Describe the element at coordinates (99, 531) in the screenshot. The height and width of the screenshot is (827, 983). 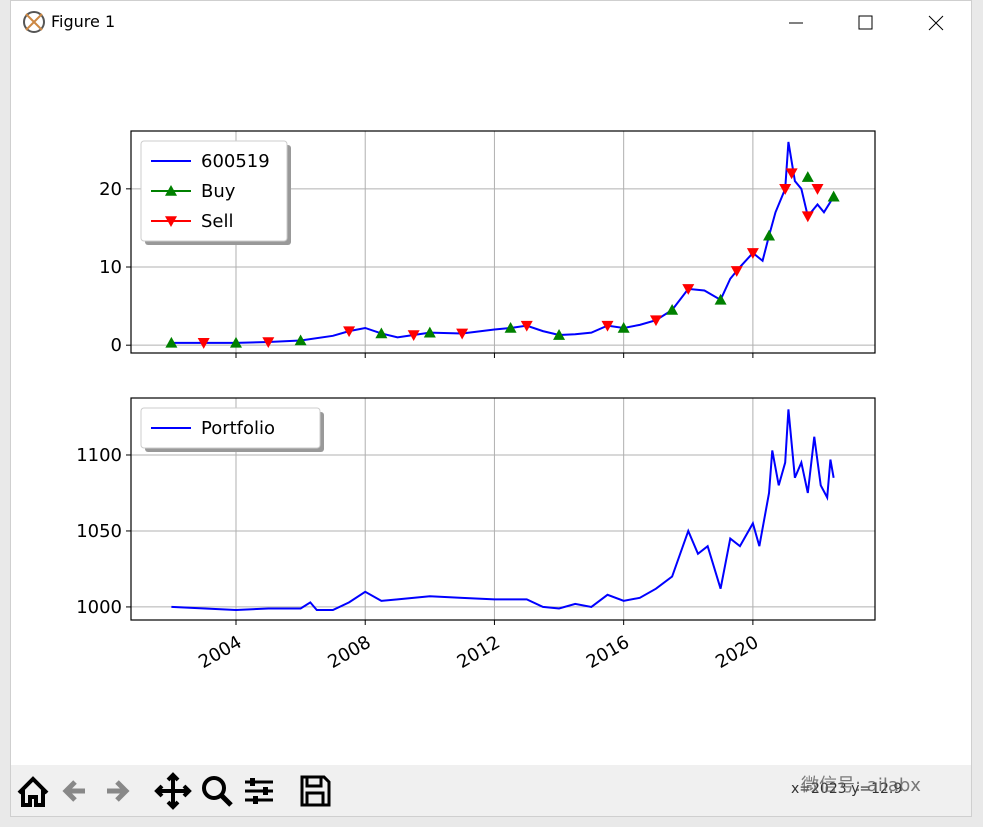
I see `y-tick-label: 1050` at that location.